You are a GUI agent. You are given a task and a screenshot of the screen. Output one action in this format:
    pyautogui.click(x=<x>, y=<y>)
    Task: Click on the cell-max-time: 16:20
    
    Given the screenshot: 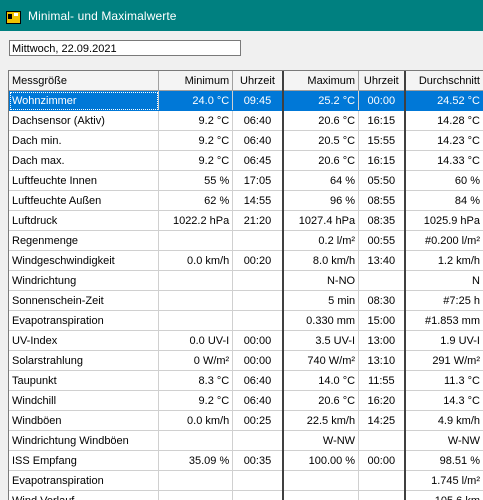 What is the action you would take?
    pyautogui.click(x=382, y=401)
    